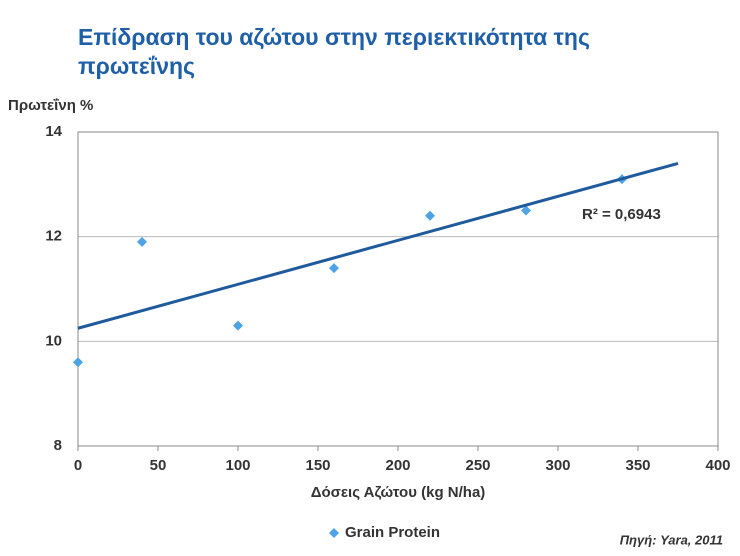  Describe the element at coordinates (621, 214) in the screenshot. I see `r-squared: R² = 0,6943` at that location.